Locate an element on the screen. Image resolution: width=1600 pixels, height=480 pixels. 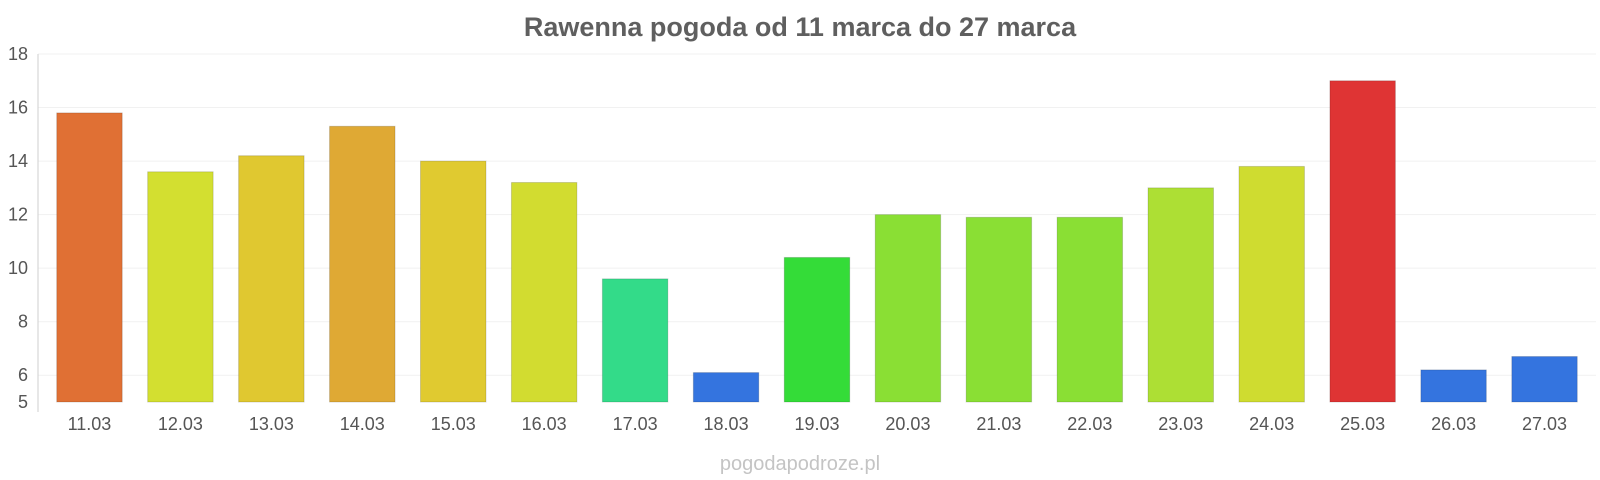
x-tick-label: 11.03 is located at coordinates (90, 424).